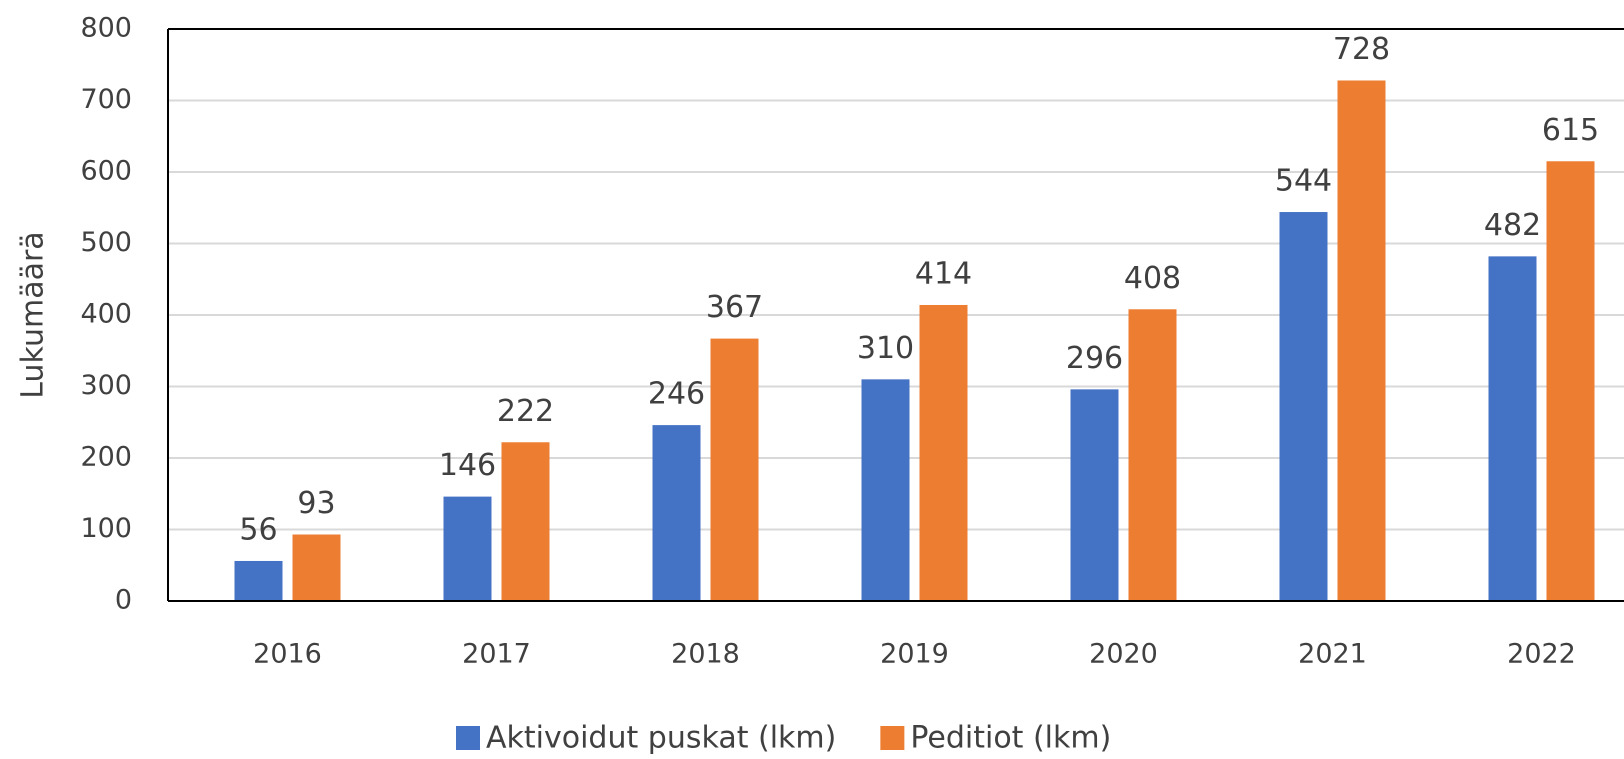 This screenshot has width=1624, height=759. I want to click on y-tick-label: 300, so click(106, 385).